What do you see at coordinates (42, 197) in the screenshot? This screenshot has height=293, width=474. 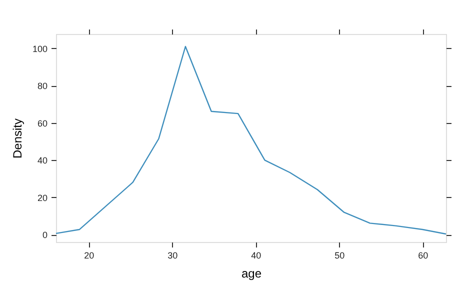 I see `y-tick-label: 20` at bounding box center [42, 197].